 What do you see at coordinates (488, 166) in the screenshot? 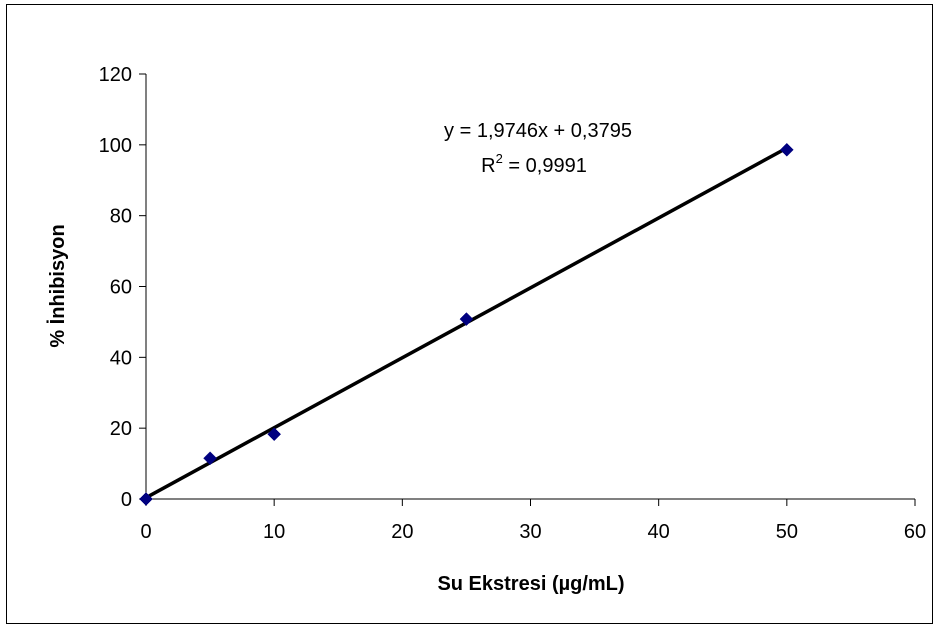
I see `r-squared-prefix: R` at bounding box center [488, 166].